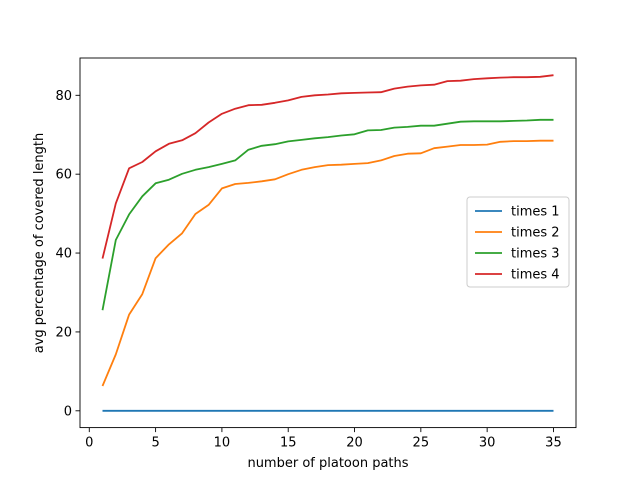 The width and height of the screenshot is (640, 480). What do you see at coordinates (63, 332) in the screenshot?
I see `y-tick-label: 20` at bounding box center [63, 332].